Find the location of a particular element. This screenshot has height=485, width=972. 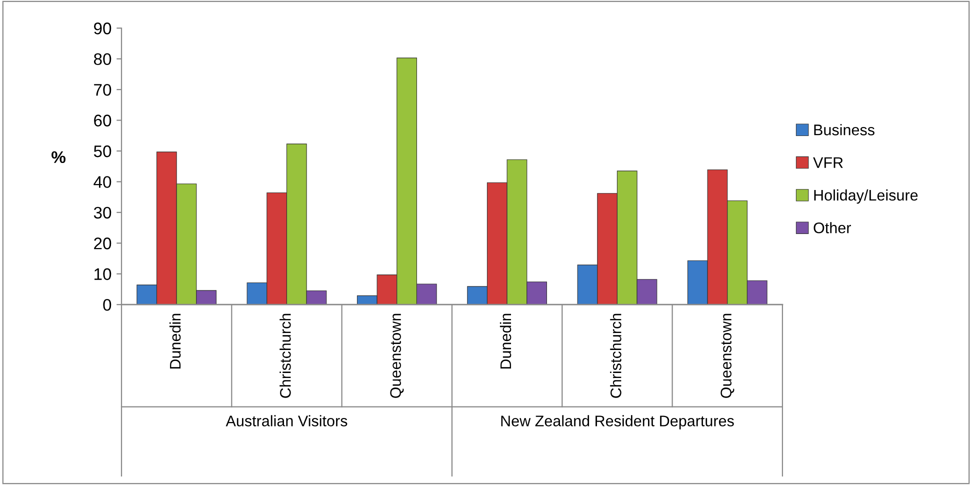

y-tick-label: 40 is located at coordinates (103, 182).